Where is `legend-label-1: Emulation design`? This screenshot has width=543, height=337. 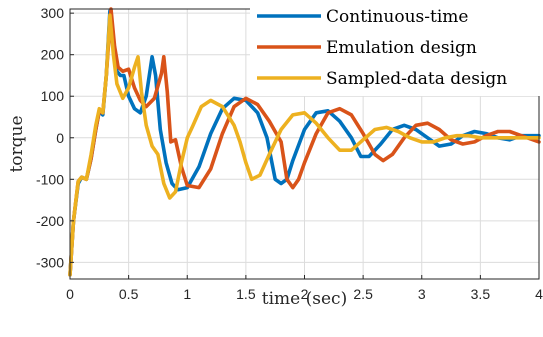 legend-label-1: Emulation design is located at coordinates (401, 48).